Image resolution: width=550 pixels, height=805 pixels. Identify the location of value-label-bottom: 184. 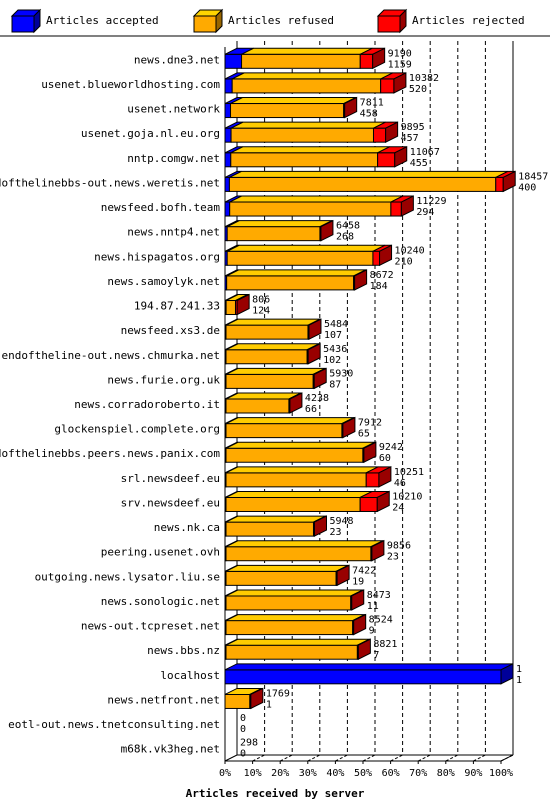
(379, 286).